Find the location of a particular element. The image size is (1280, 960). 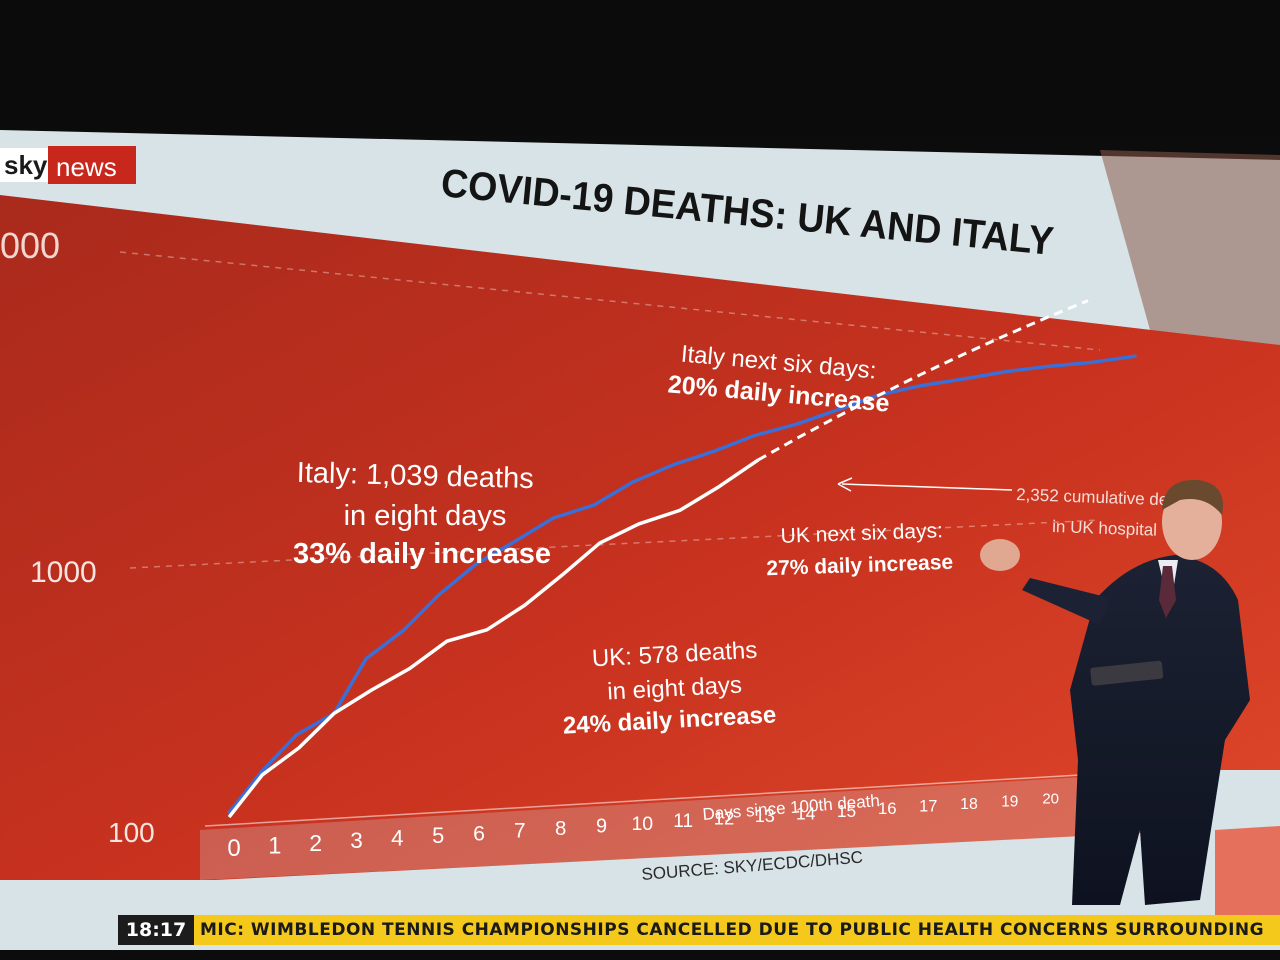

annotation-uk-hospital: 2,352 cumulative de in UK hospital is located at coordinates (1003, 508).